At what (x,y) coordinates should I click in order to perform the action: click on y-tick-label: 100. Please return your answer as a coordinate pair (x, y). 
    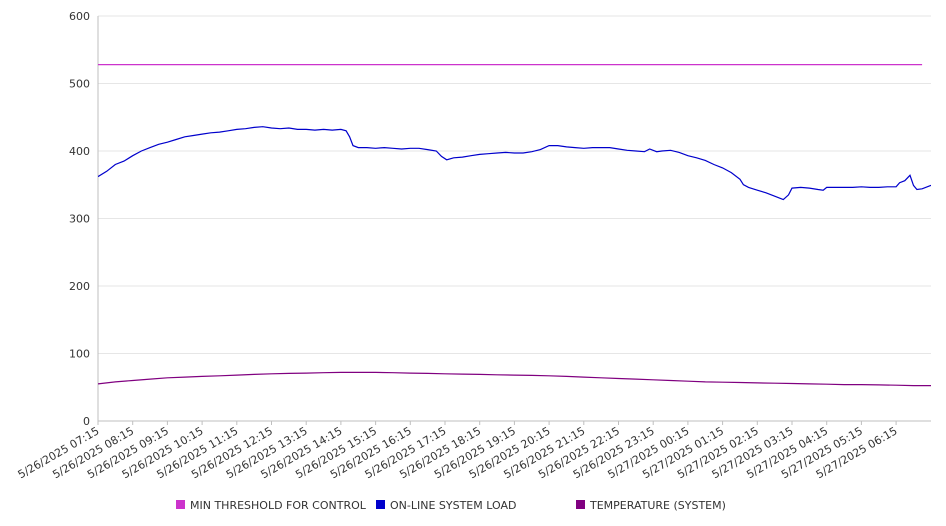
    Looking at the image, I should click on (79, 354).